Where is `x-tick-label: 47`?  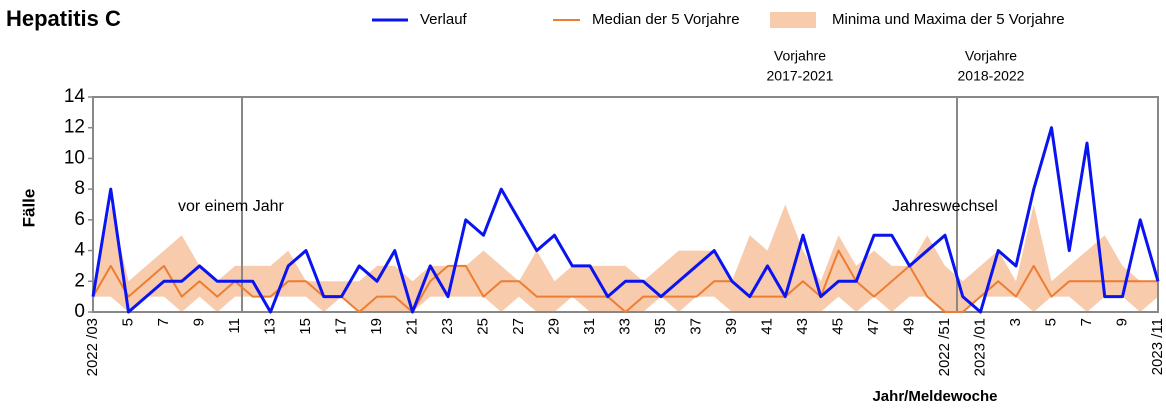
x-tick-label: 47 is located at coordinates (873, 326).